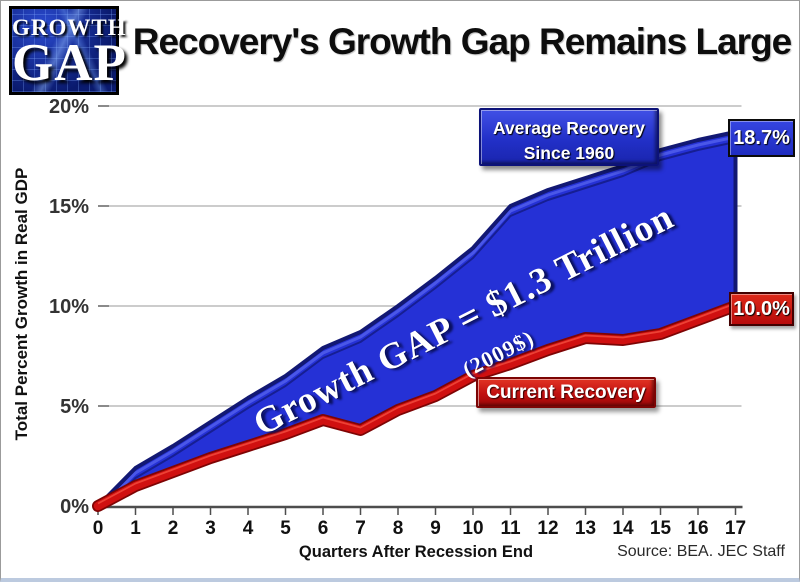 This screenshot has height=582, width=800. Describe the element at coordinates (585, 528) in the screenshot. I see `x-tick-label: 13` at that location.